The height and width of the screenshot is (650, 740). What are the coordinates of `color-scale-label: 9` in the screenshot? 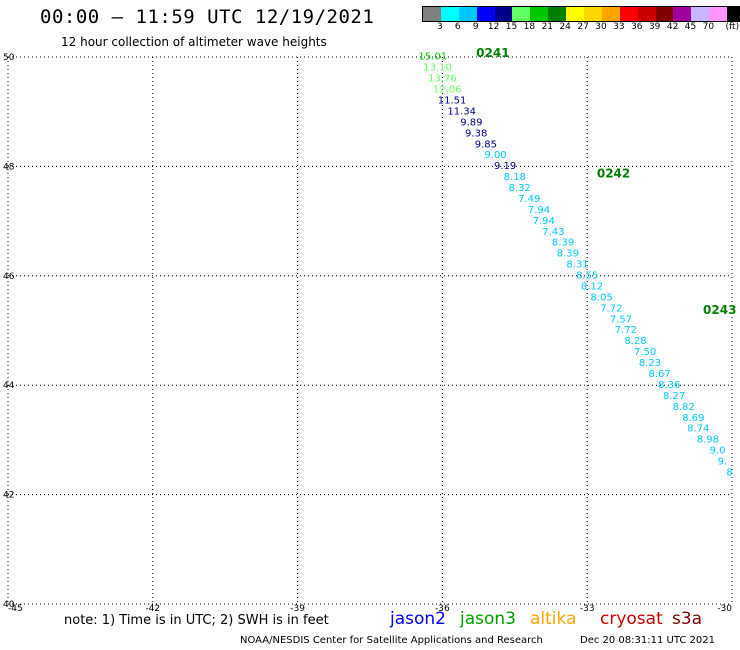 It's located at (475, 27).